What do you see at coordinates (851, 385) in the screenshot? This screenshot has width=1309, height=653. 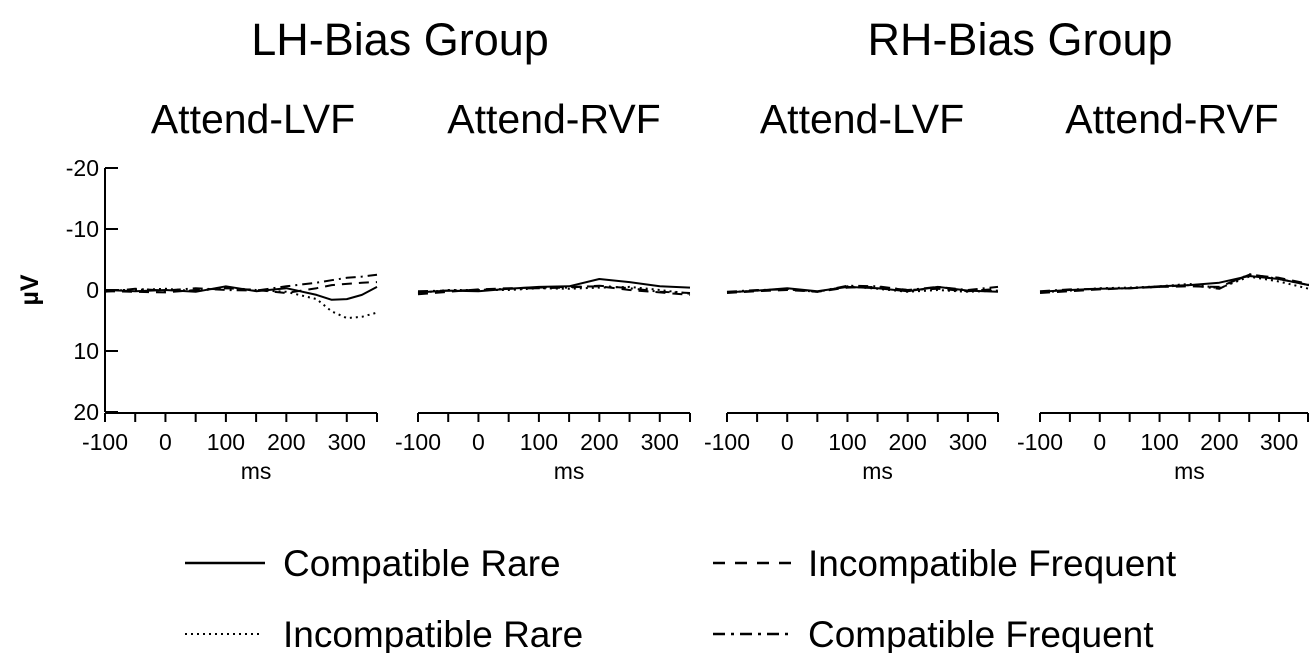 I see `panel-2: -100 0 100 200 300 ms` at bounding box center [851, 385].